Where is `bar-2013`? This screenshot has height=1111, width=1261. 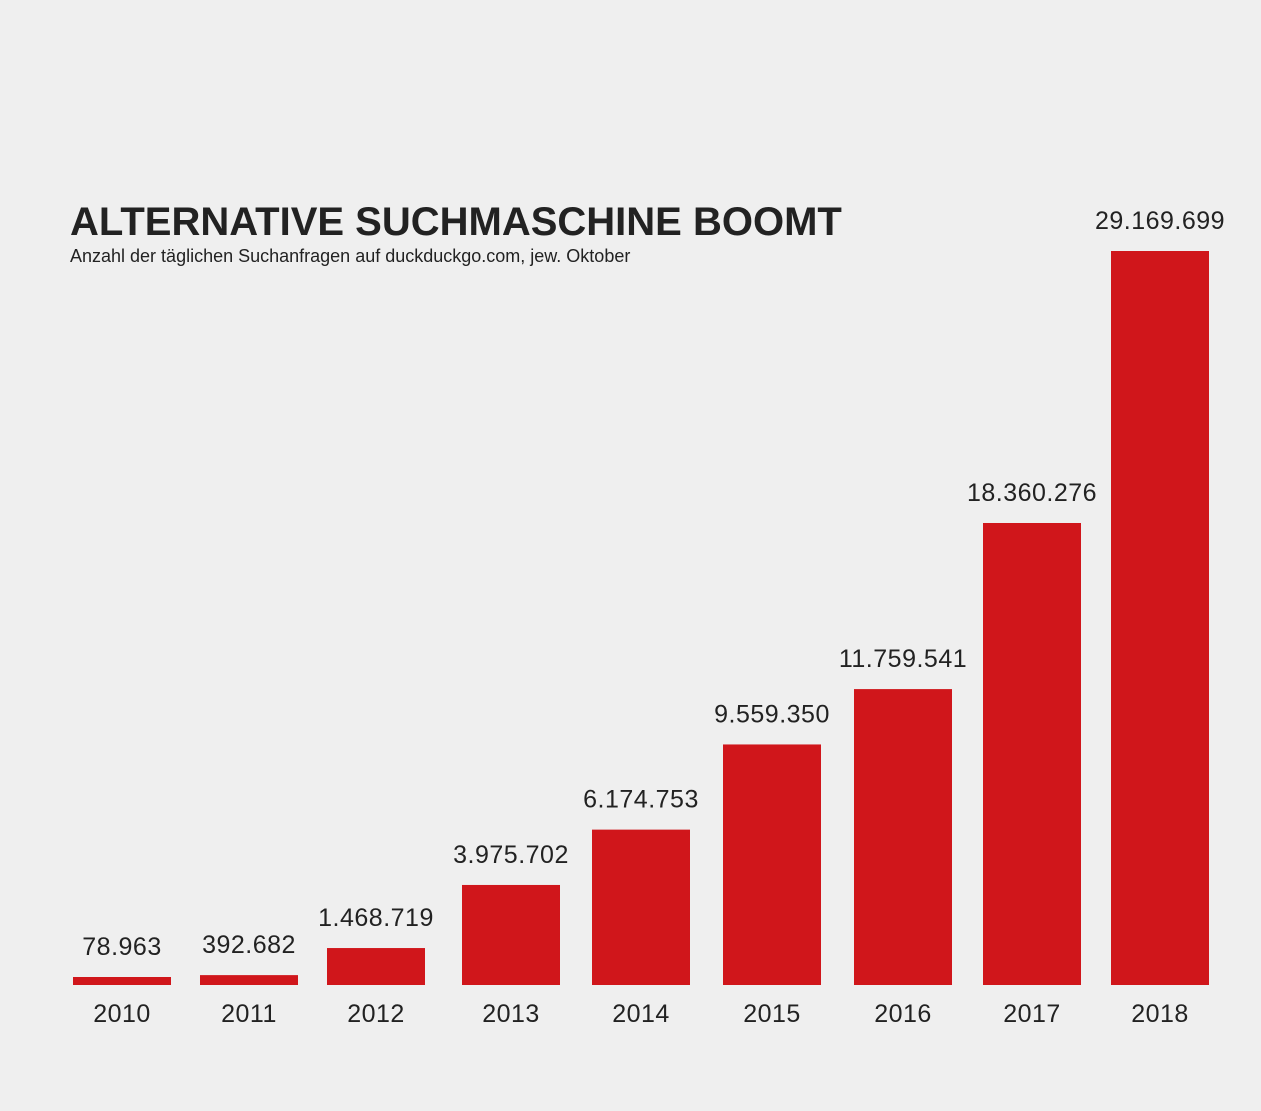
bar-2013 is located at coordinates (511, 934).